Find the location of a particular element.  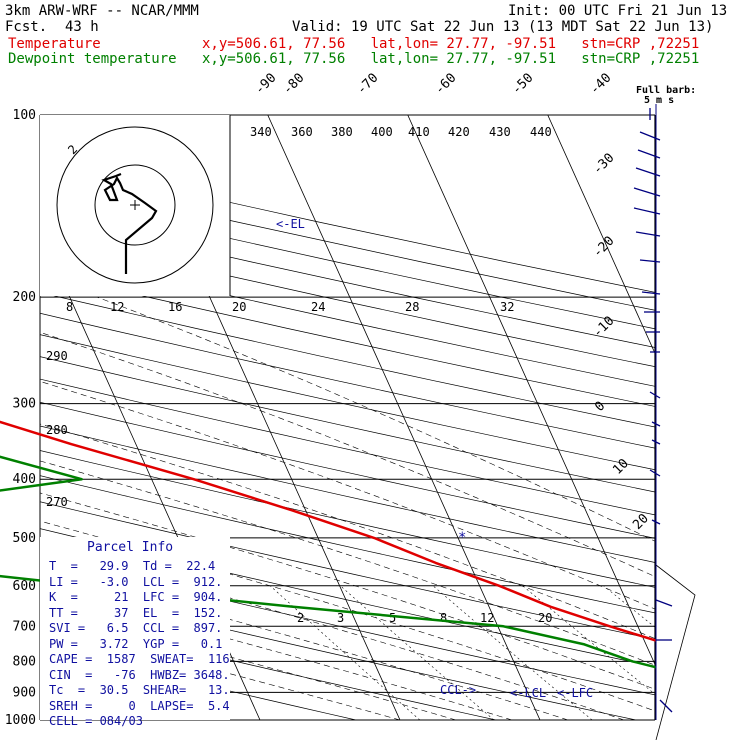

model-title: 3km ARW-WRF -- NCAR/MMM is located at coordinates (102, 11).